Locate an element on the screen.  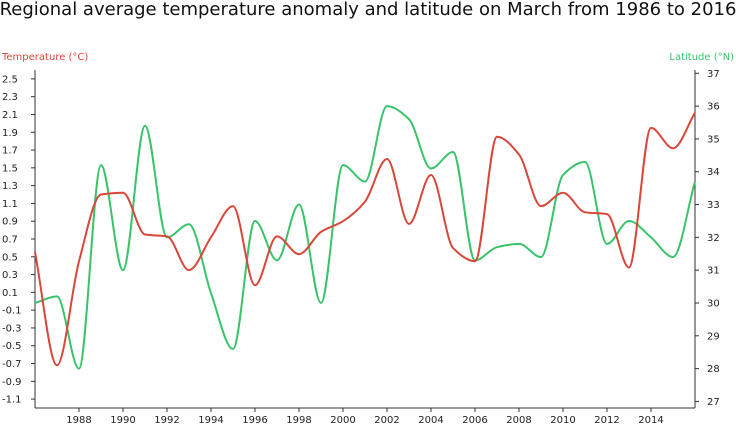
left-tick-label: 2.5 is located at coordinates (10, 79).